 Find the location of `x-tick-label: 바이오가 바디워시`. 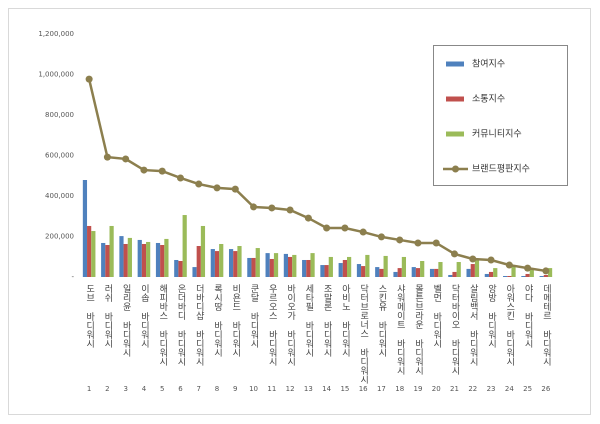

x-tick-label: 바이오가 바디워시 is located at coordinates (290, 325).